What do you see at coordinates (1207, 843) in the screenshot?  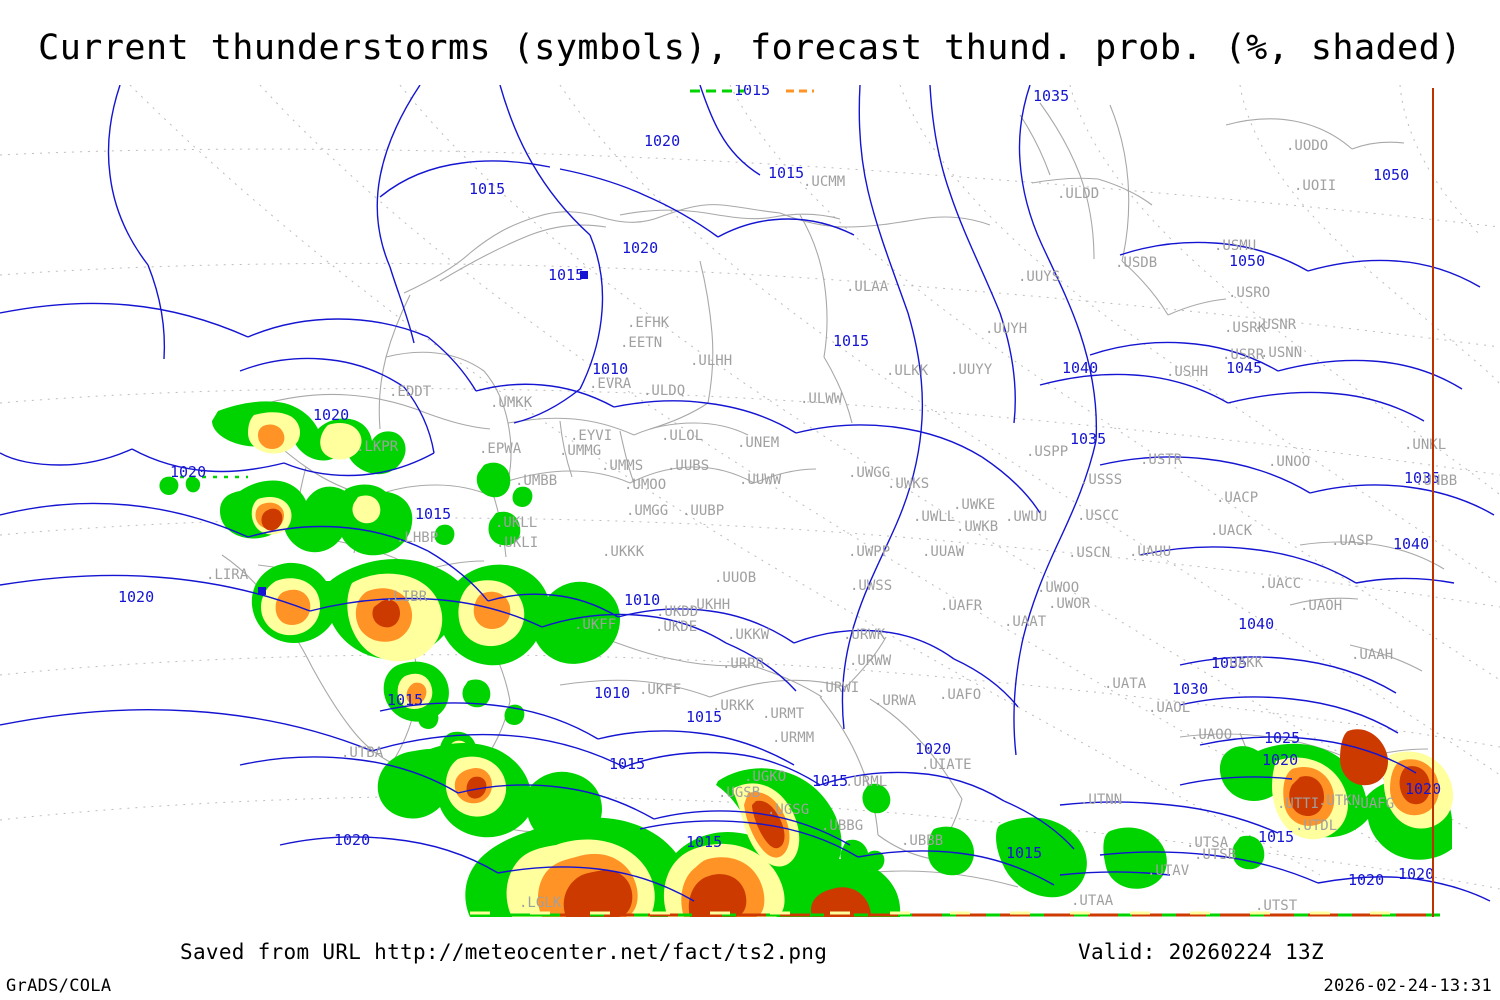 I see `station-label: .UTSA` at bounding box center [1207, 843].